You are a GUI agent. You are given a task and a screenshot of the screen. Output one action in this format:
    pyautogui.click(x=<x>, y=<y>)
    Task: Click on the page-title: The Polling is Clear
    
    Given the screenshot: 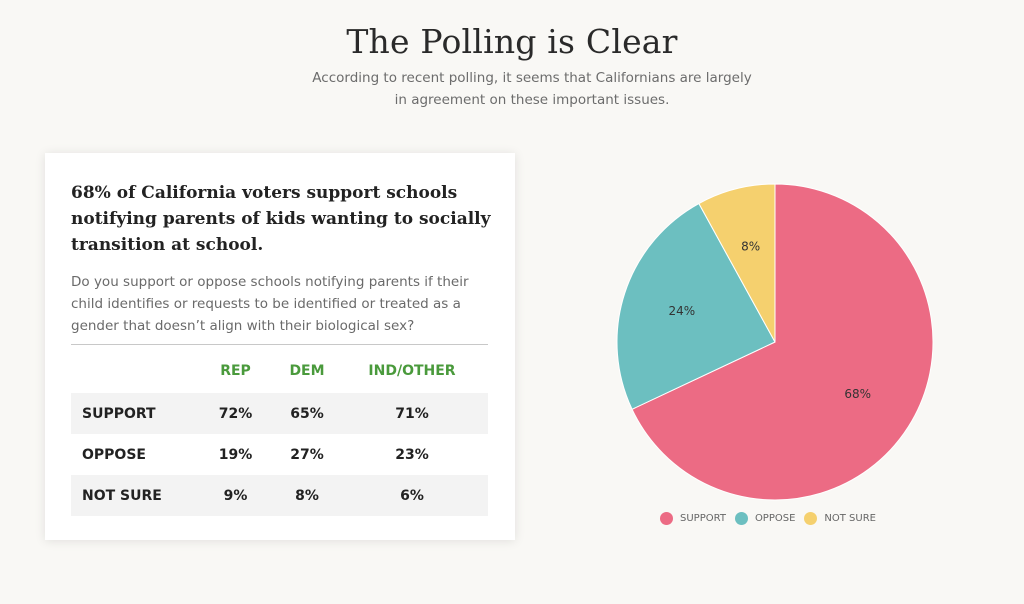 What is the action you would take?
    pyautogui.click(x=512, y=41)
    